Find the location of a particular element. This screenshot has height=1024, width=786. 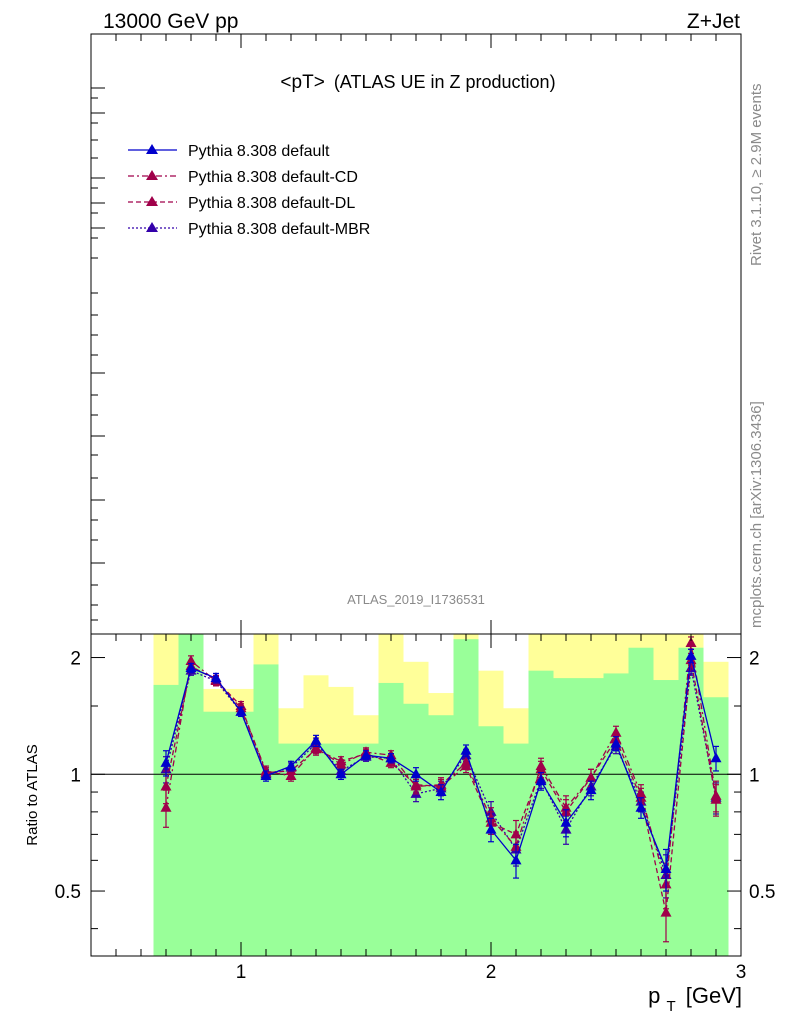

x-tick-label: 1 is located at coordinates (241, 972).